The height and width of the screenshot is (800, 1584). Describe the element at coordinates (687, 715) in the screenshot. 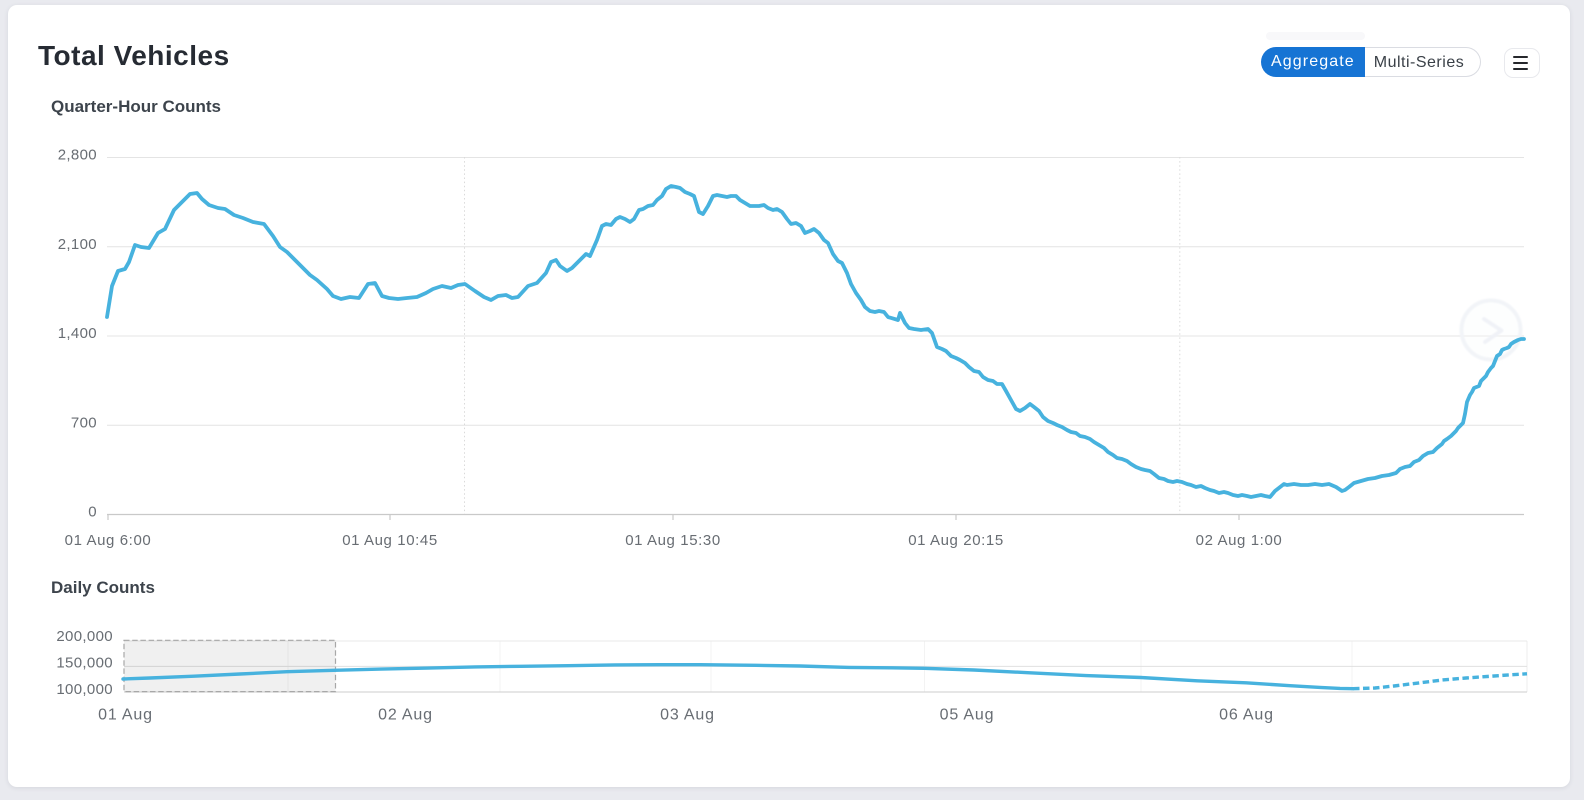

I see `svg-text: 03 Aug` at that location.